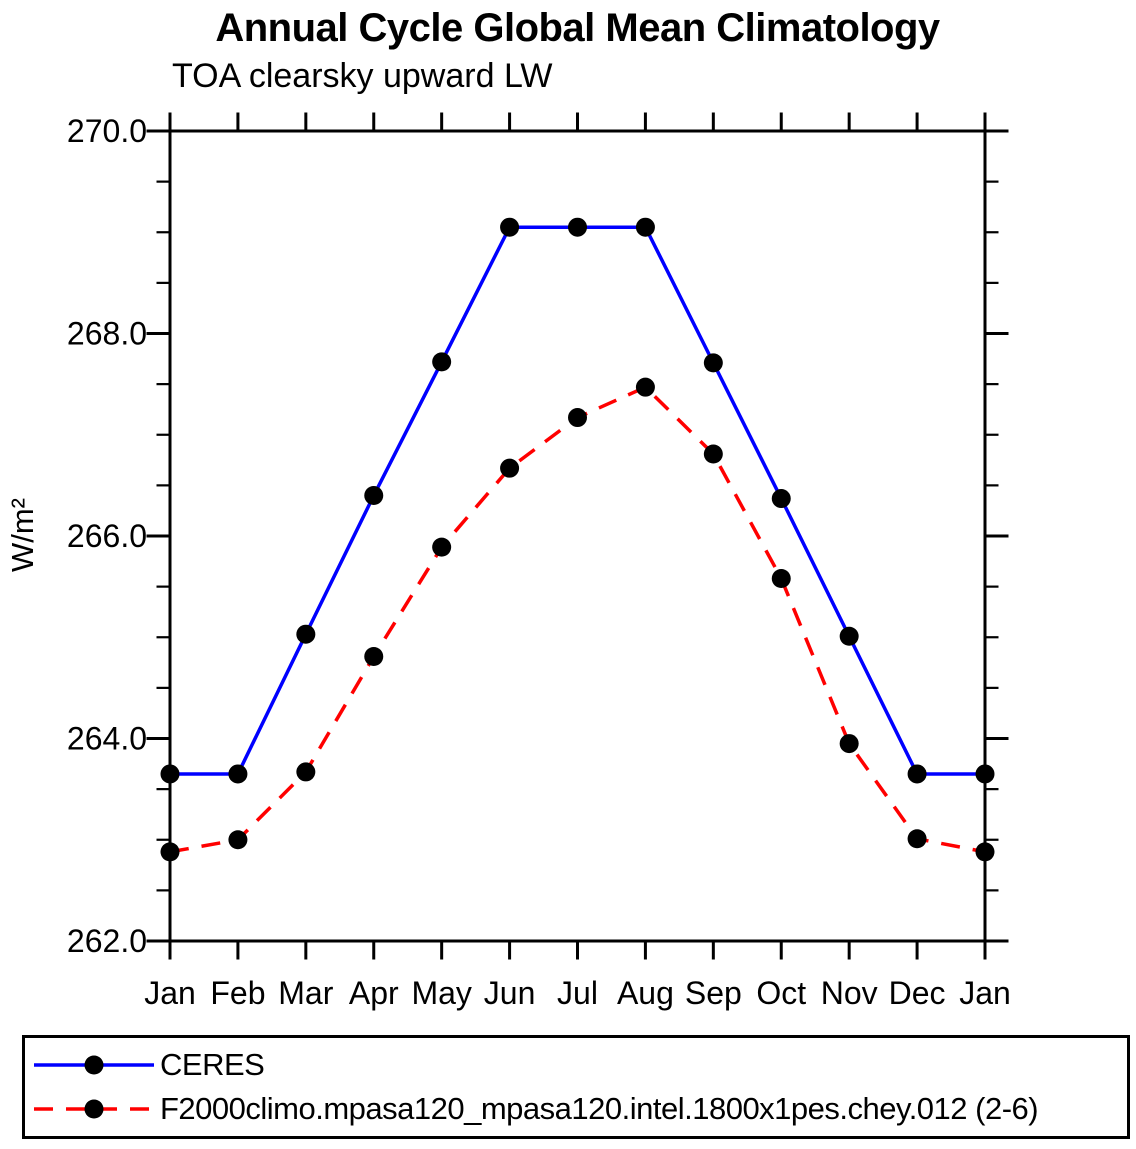 This screenshot has width=1136, height=1149. I want to click on model-sample-marker, so click(94, 1109).